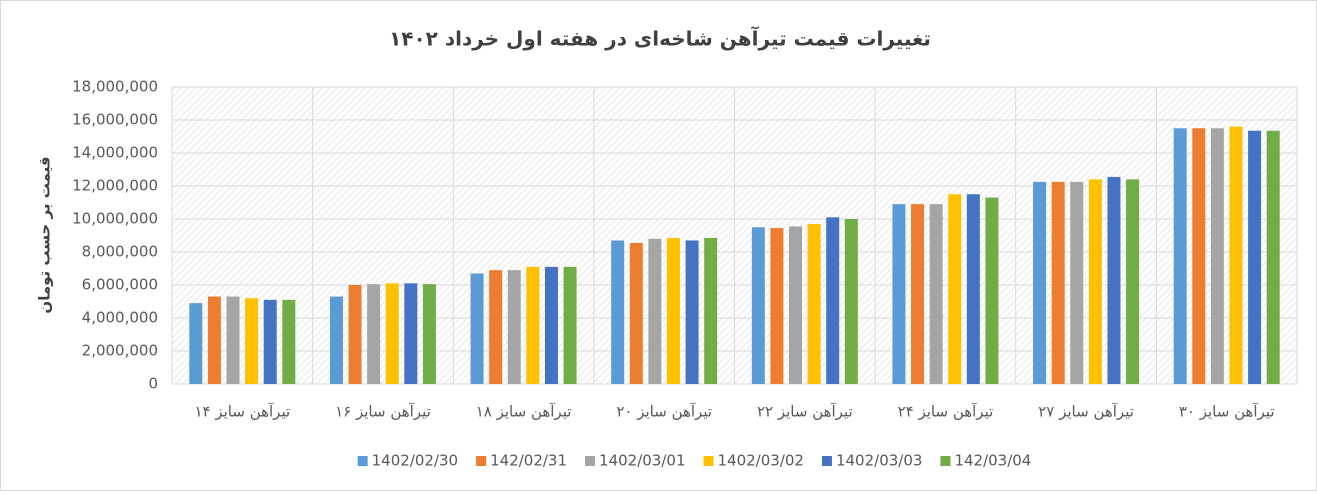  Describe the element at coordinates (524, 412) in the screenshot. I see `x-tick-label: تیرآهن سایز ۱۸` at that location.